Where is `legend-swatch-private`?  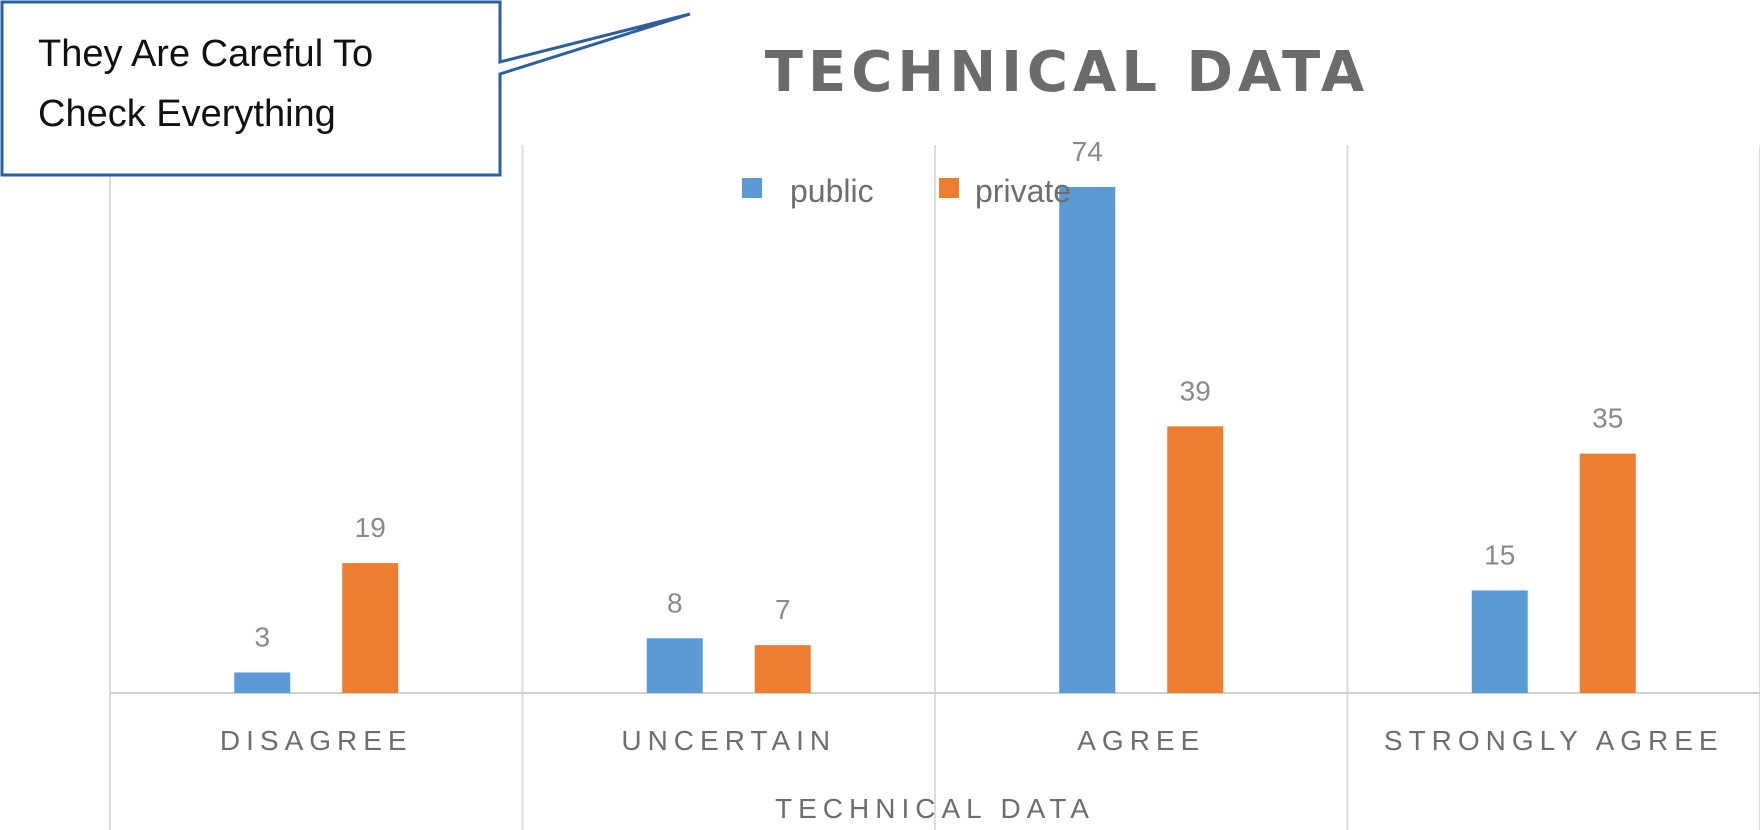 legend-swatch-private is located at coordinates (949, 188).